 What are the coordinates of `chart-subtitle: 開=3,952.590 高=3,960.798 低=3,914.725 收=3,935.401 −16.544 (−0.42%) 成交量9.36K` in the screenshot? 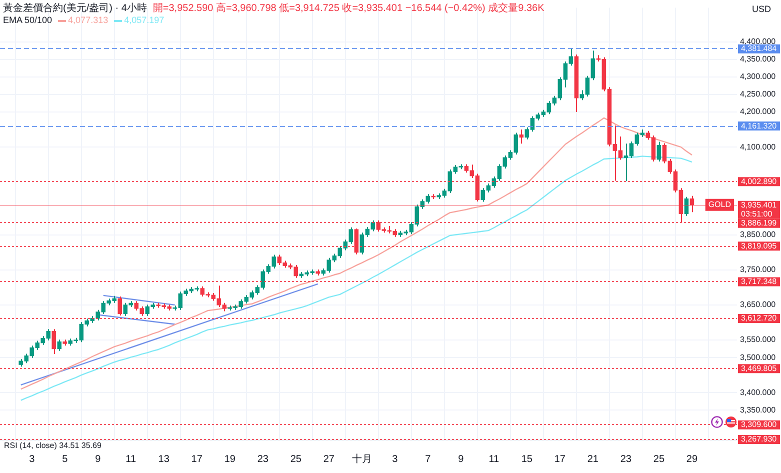 It's located at (348, 8).